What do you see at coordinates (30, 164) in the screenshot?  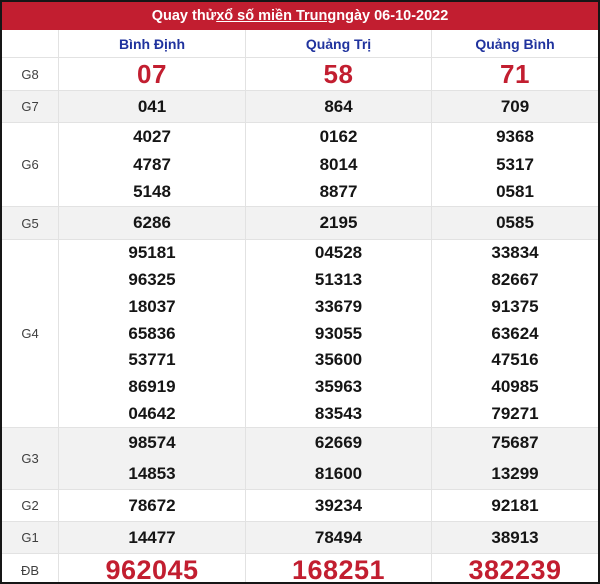 I see `prize-label: G6` at bounding box center [30, 164].